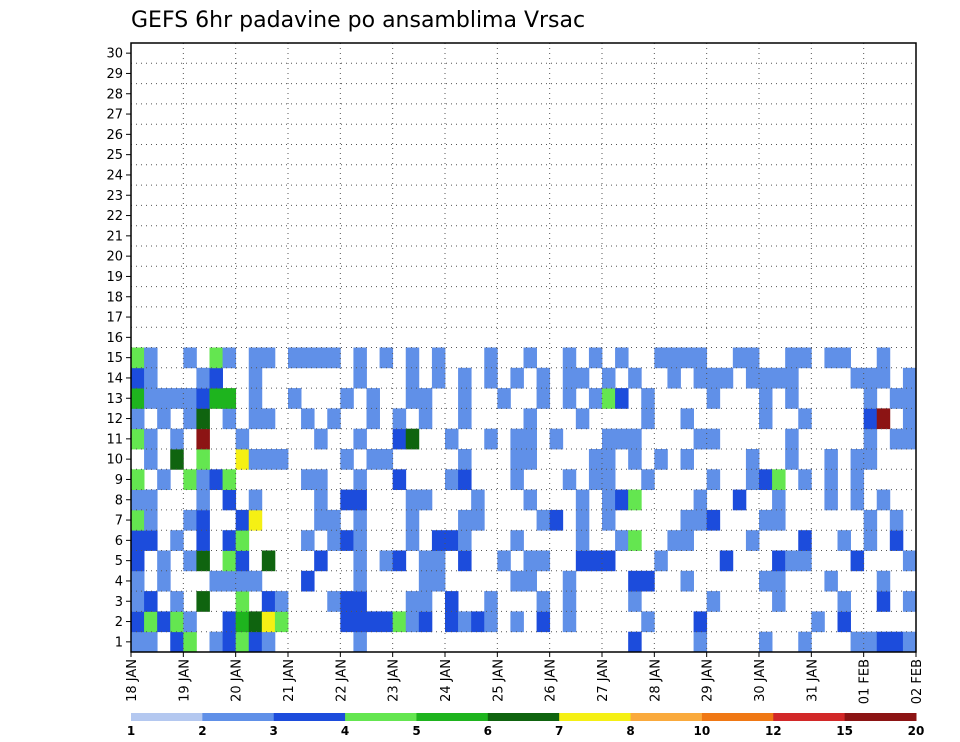 The image size is (960, 742). Describe the element at coordinates (498, 680) in the screenshot. I see `x-tick-label: 25 JAN` at that location.